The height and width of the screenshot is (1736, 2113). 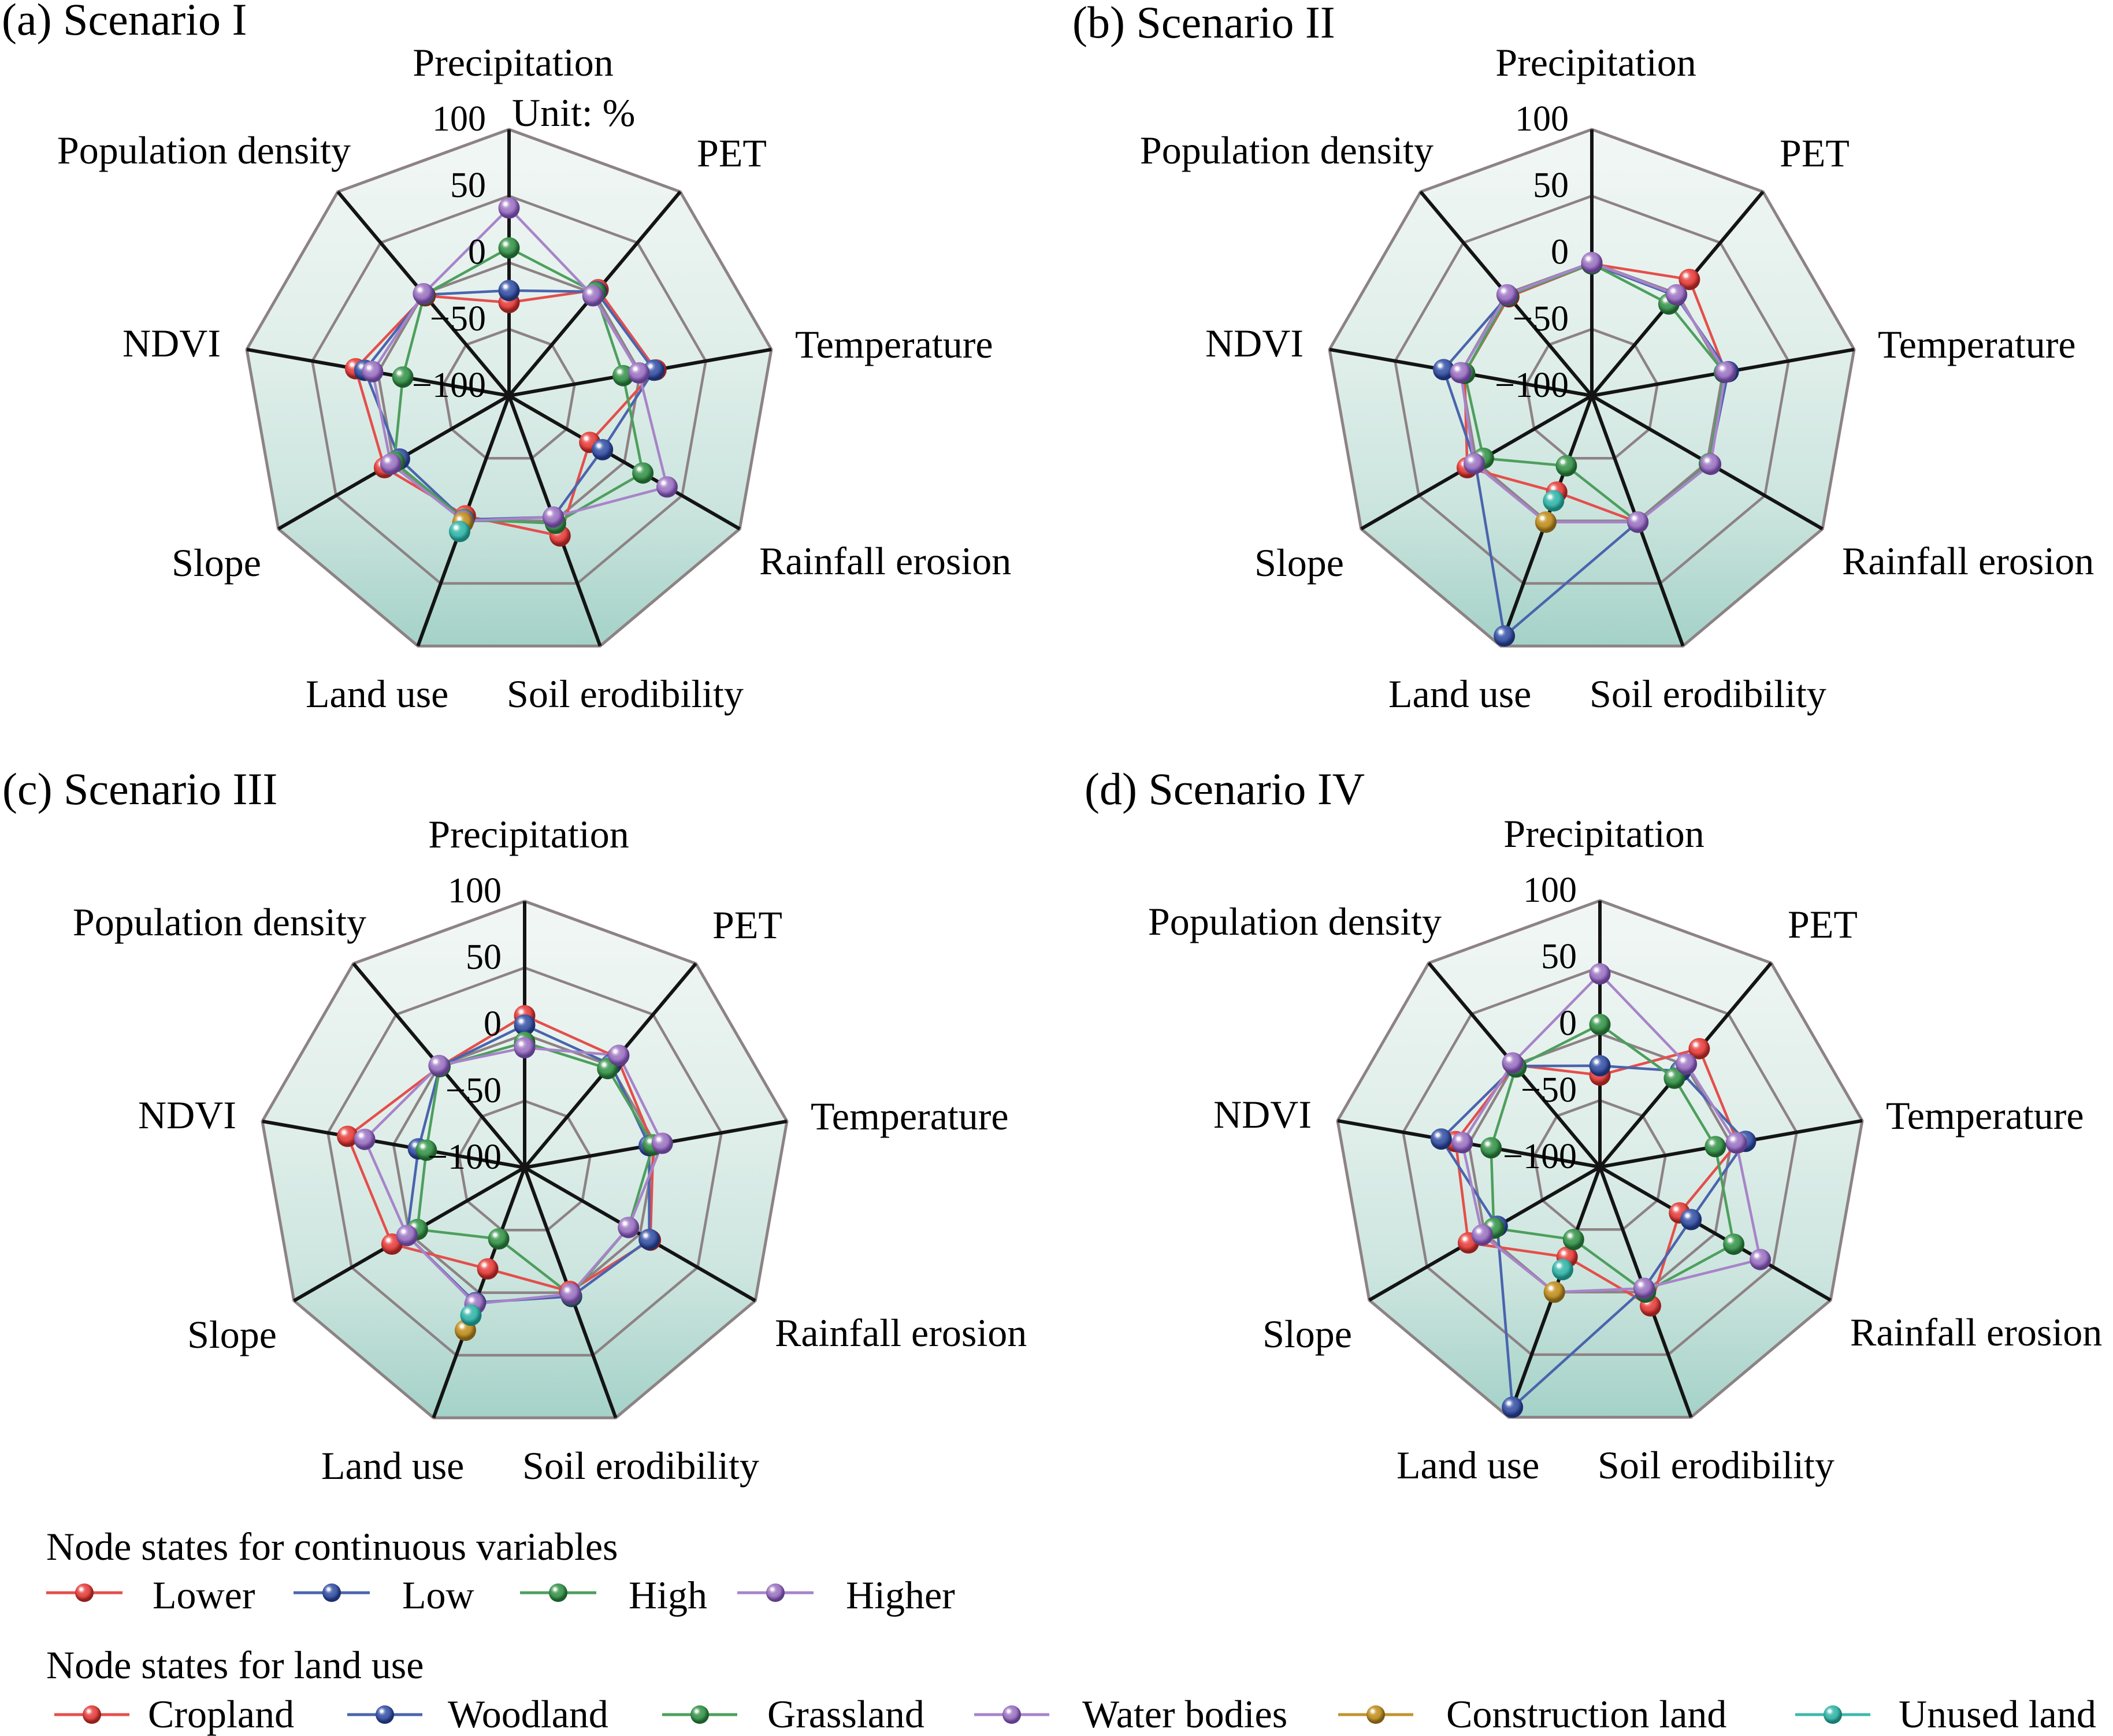 What do you see at coordinates (139, 789) in the screenshot?
I see `svg-text: (c) Scenario III` at bounding box center [139, 789].